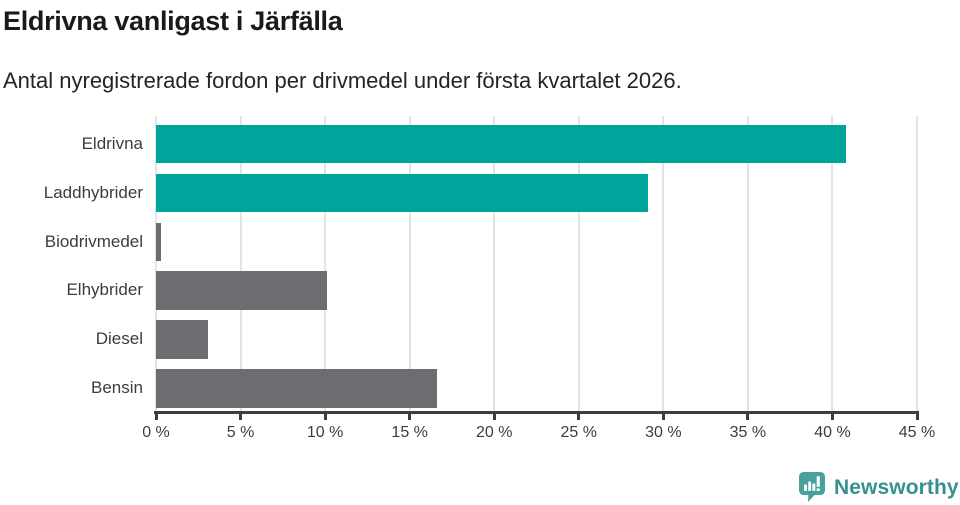 The width and height of the screenshot is (960, 505). I want to click on bar-eldrivna, so click(501, 144).